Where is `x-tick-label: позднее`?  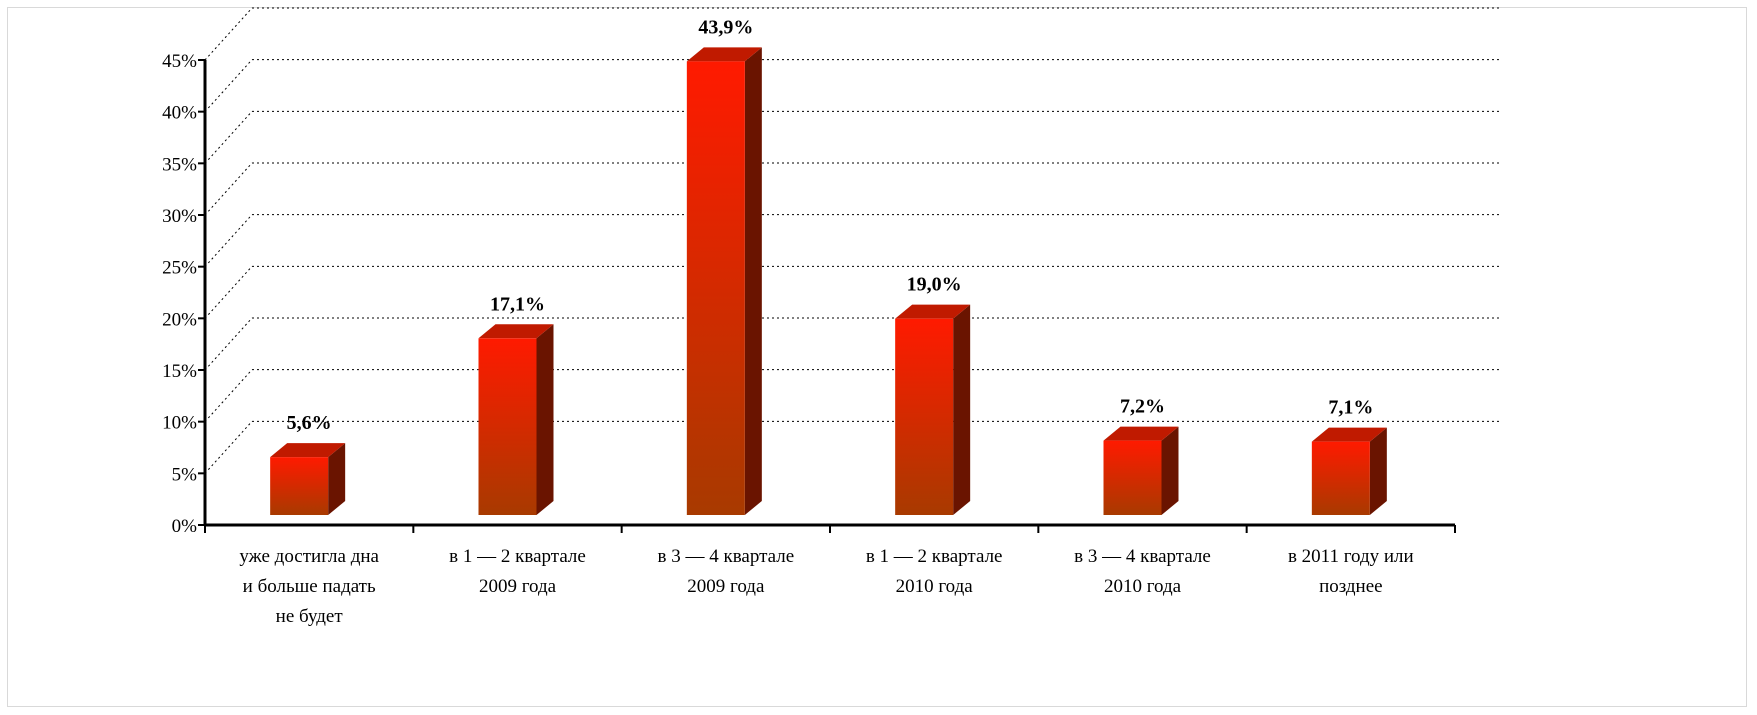 x-tick-label: позднее is located at coordinates (1351, 586).